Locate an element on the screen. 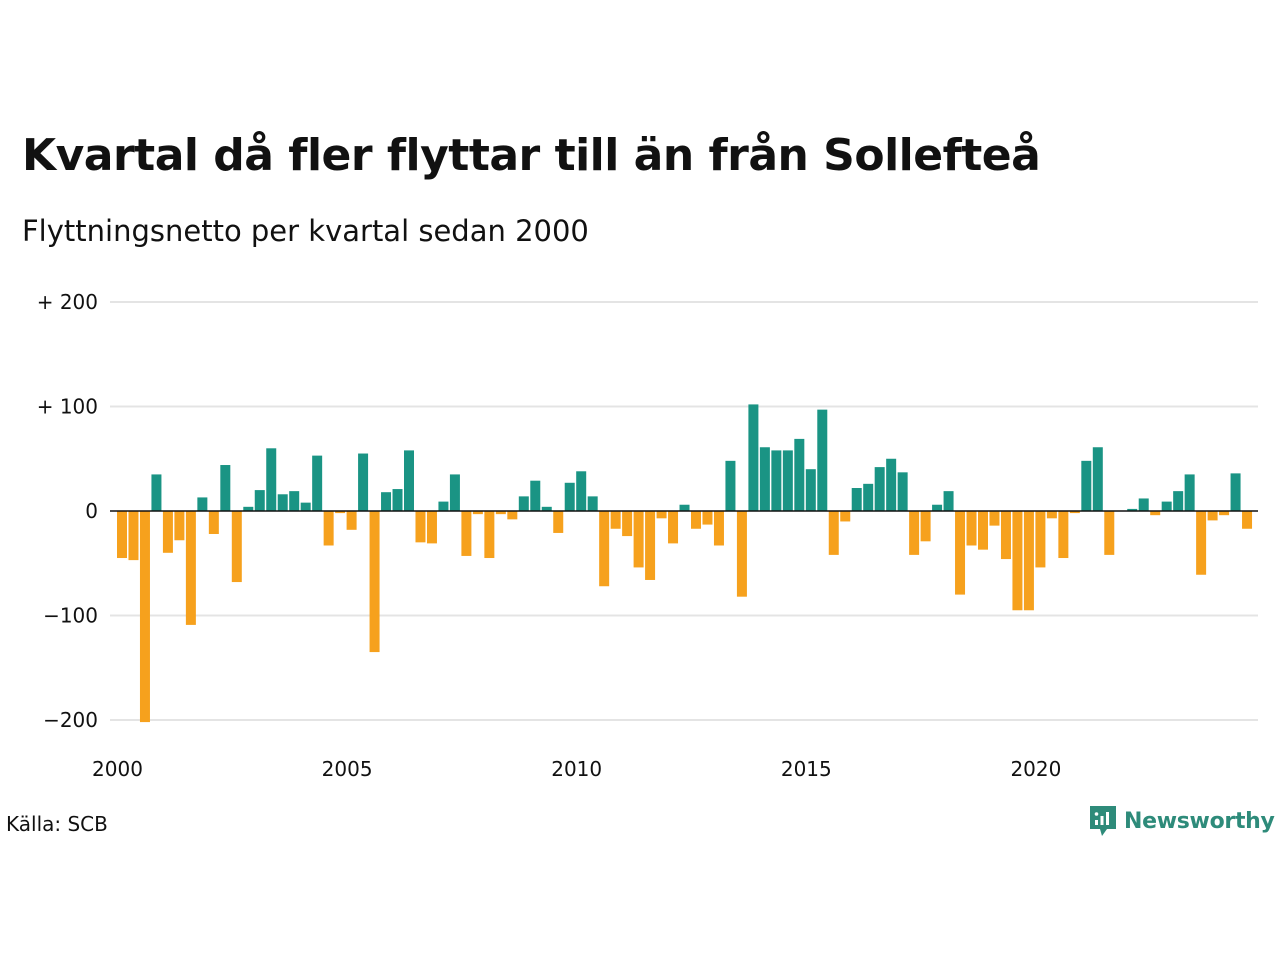 Image resolution: width=1280 pixels, height=960 pixels. newsworthy-logo-icon is located at coordinates (1103, 821).